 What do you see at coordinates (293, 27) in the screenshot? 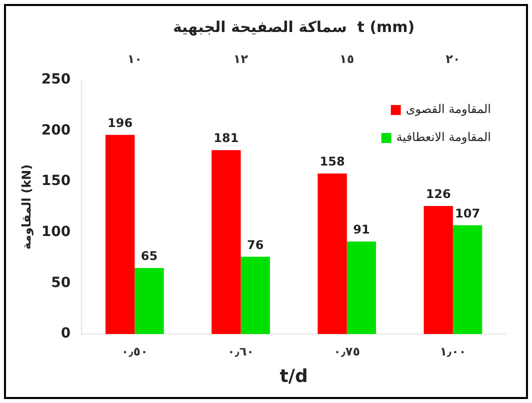
I see `x2-axis-title: سماكة الصفيحة الجبهية t (mm)` at bounding box center [293, 27].